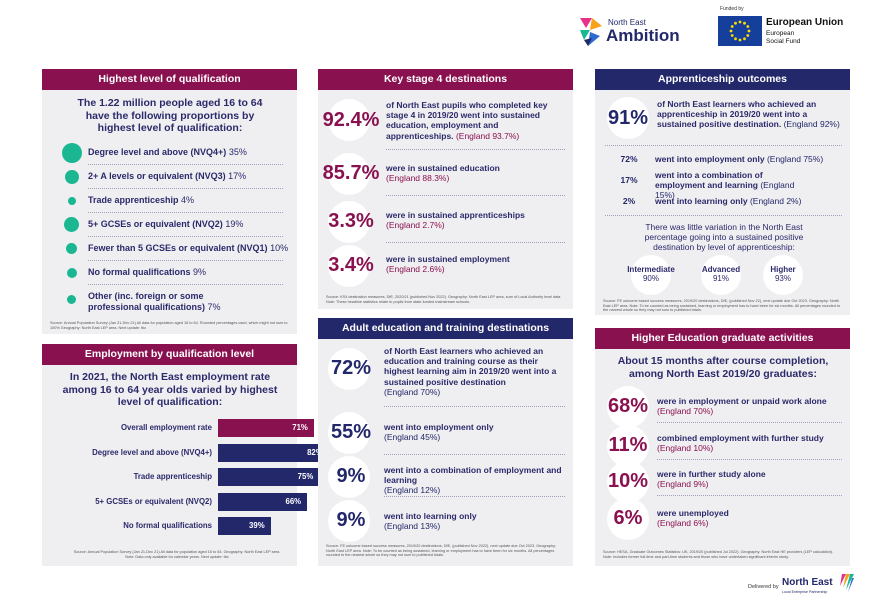 Image resolution: width=890 pixels, height=602 pixels. I want to click on bar-value-label: 39%, so click(257, 525).